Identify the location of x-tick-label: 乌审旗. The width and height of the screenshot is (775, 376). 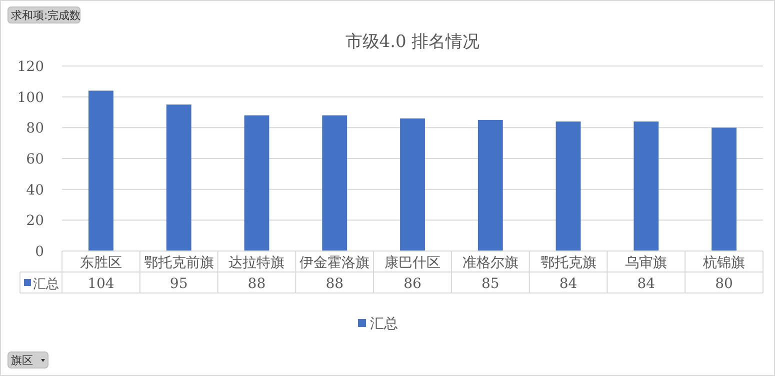
(646, 263).